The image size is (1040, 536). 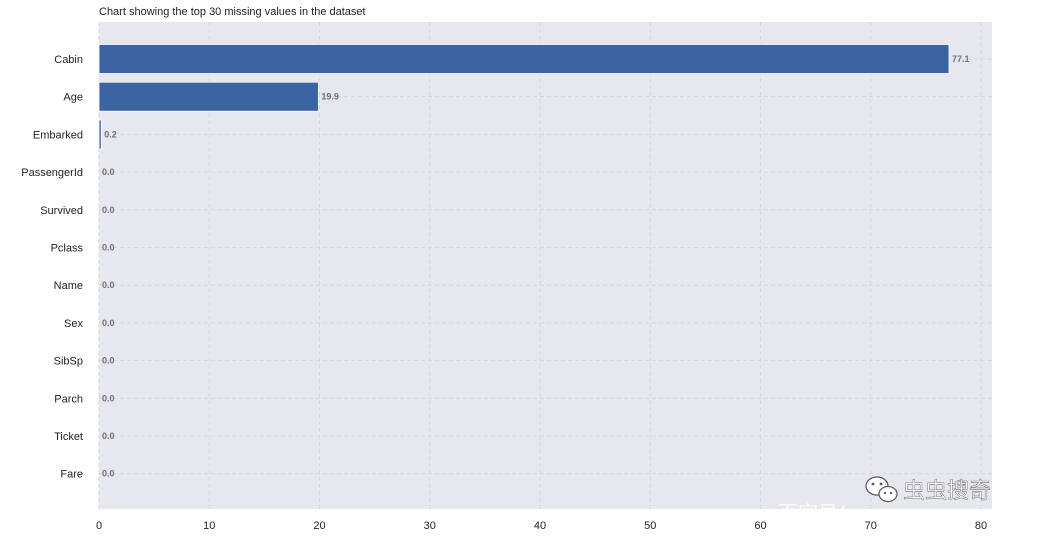 What do you see at coordinates (811, 513) in the screenshot?
I see `watermark-sub: 百家号/` at bounding box center [811, 513].